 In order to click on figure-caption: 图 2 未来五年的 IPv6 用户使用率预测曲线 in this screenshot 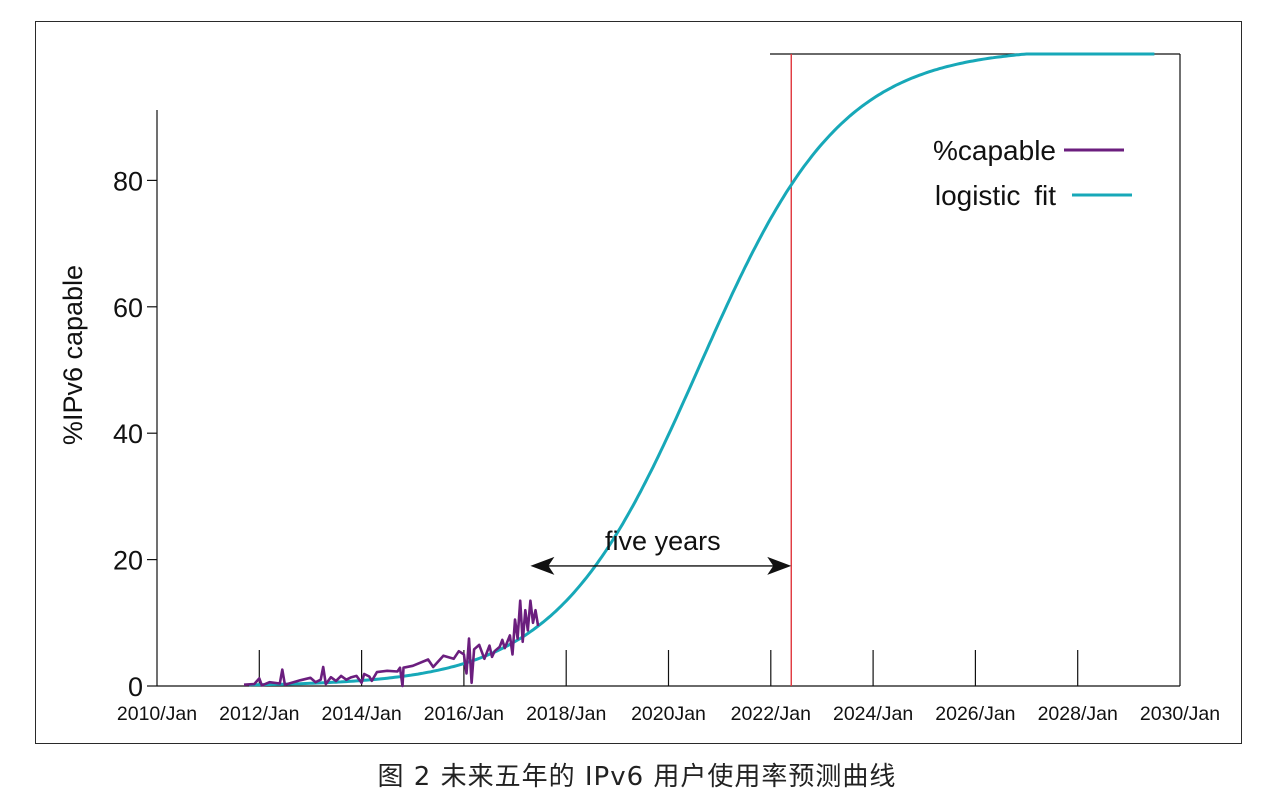, I will do `click(637, 777)`.